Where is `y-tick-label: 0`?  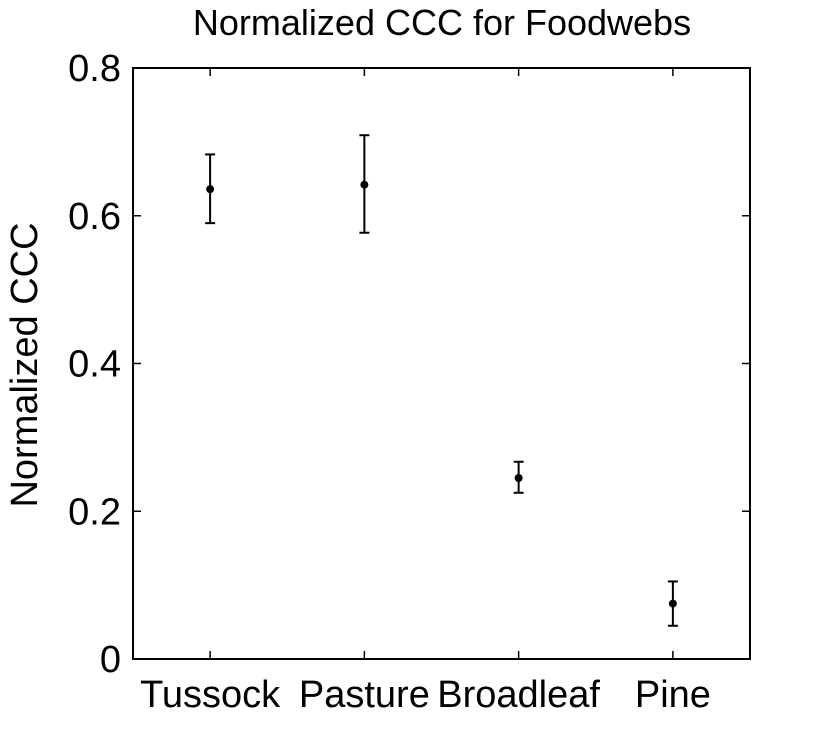 y-tick-label: 0 is located at coordinates (110, 660).